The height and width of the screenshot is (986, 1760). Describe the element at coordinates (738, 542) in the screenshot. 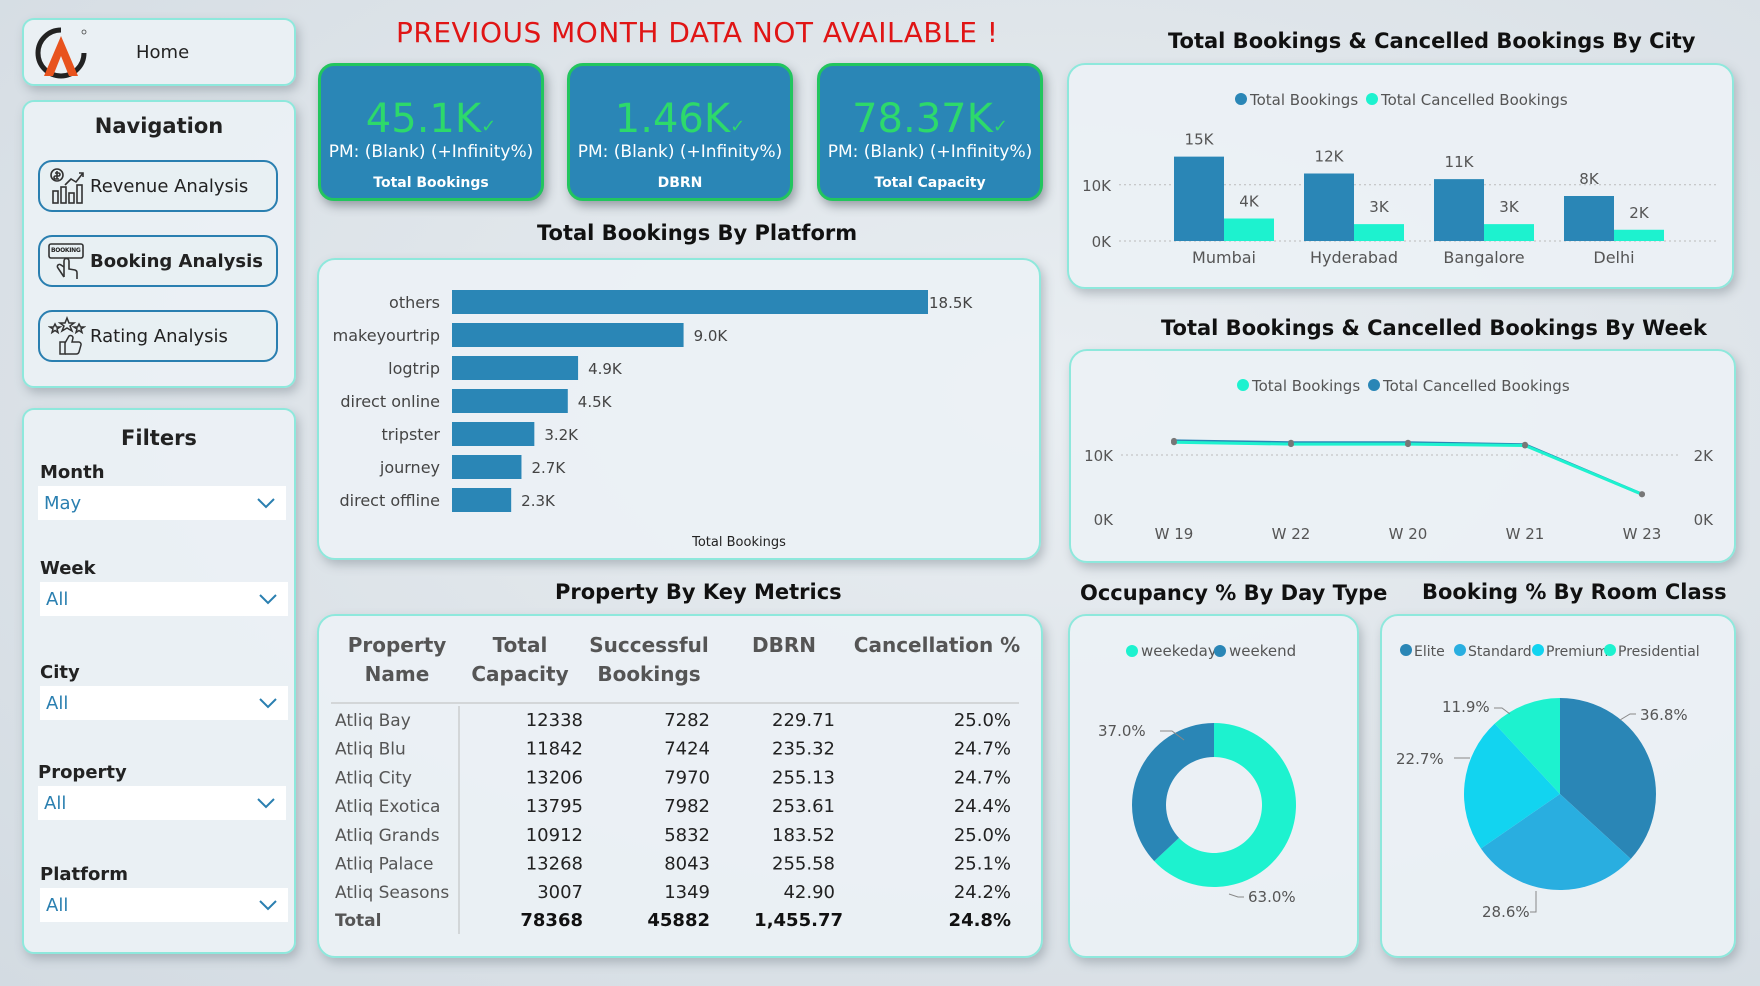

I see `platform-x-axis-label: Total Bookings` at that location.